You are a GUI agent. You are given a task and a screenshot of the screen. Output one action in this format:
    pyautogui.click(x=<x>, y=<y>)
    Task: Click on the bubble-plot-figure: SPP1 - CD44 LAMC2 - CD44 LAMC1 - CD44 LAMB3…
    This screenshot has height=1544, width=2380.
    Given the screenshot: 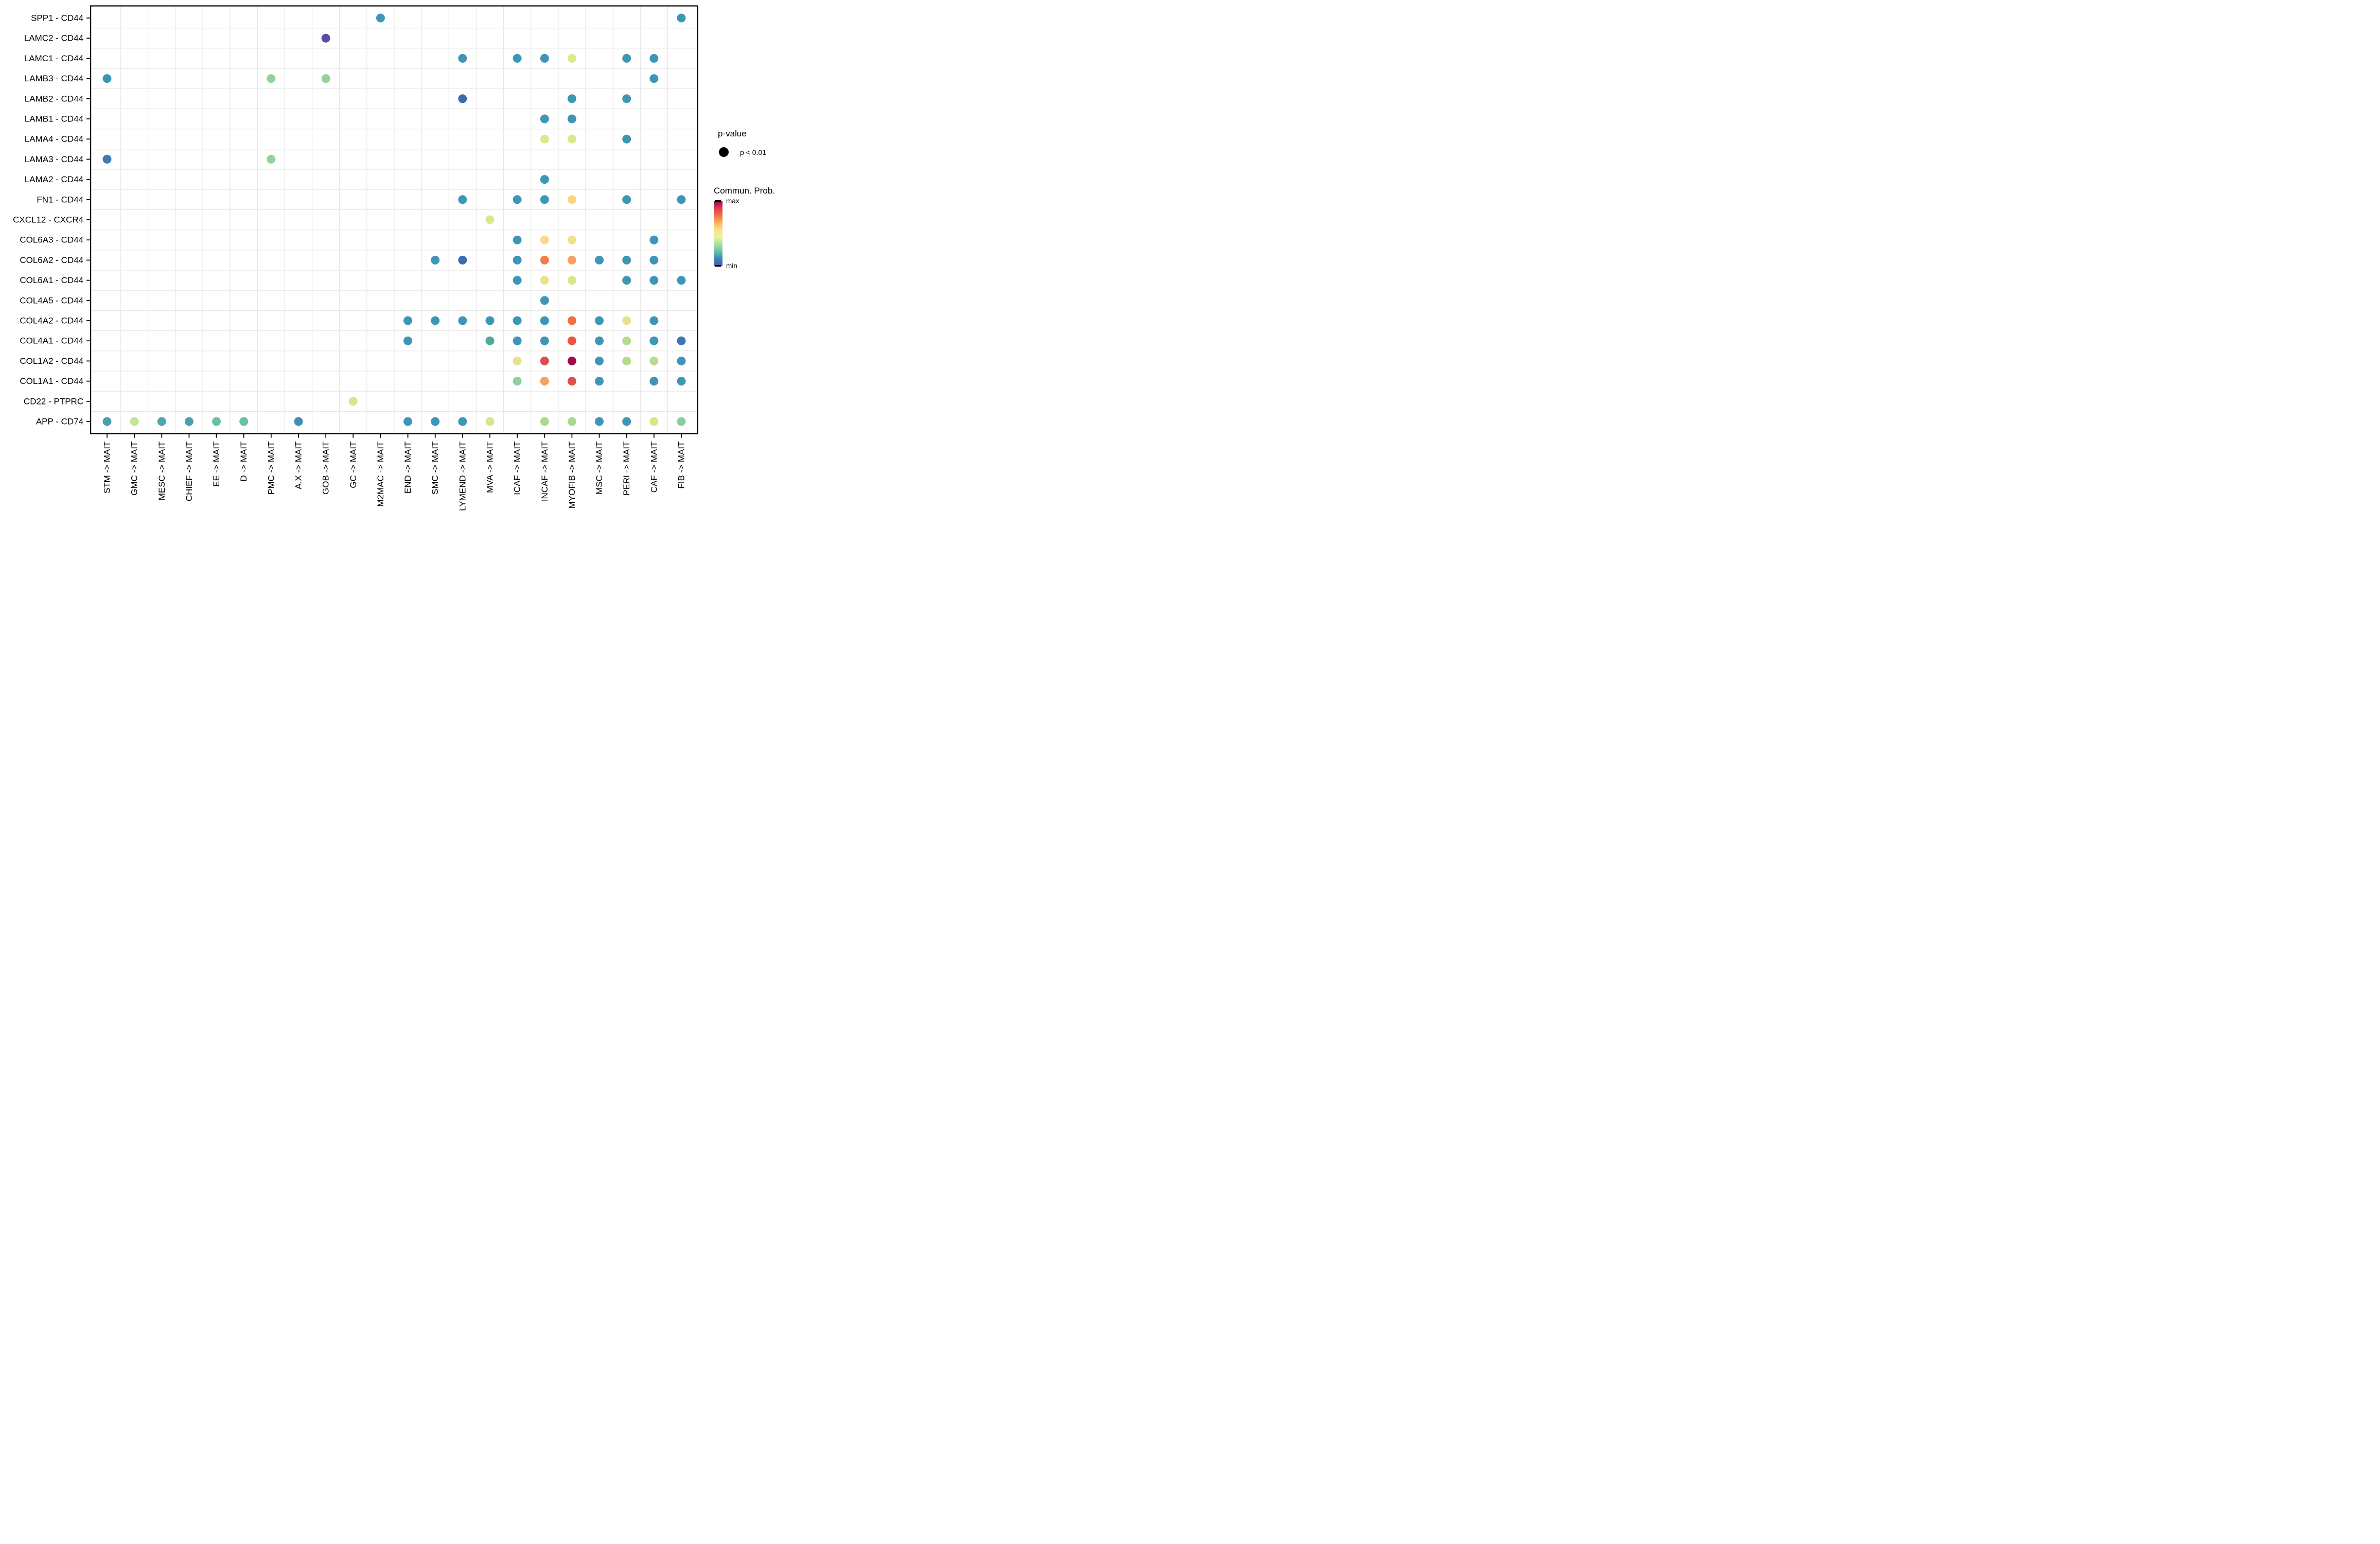 What is the action you would take?
    pyautogui.click(x=397, y=257)
    